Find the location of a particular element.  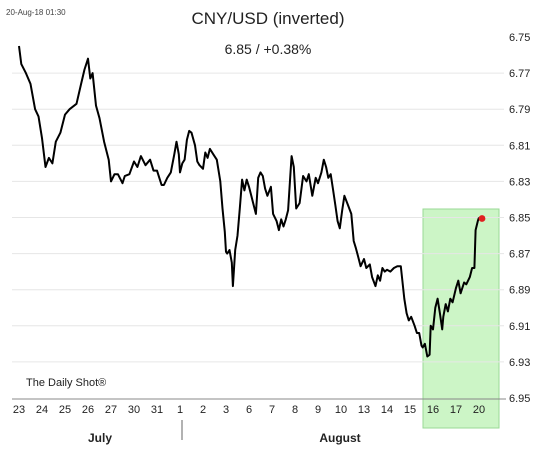

x-tick-label: 8 is located at coordinates (295, 410).